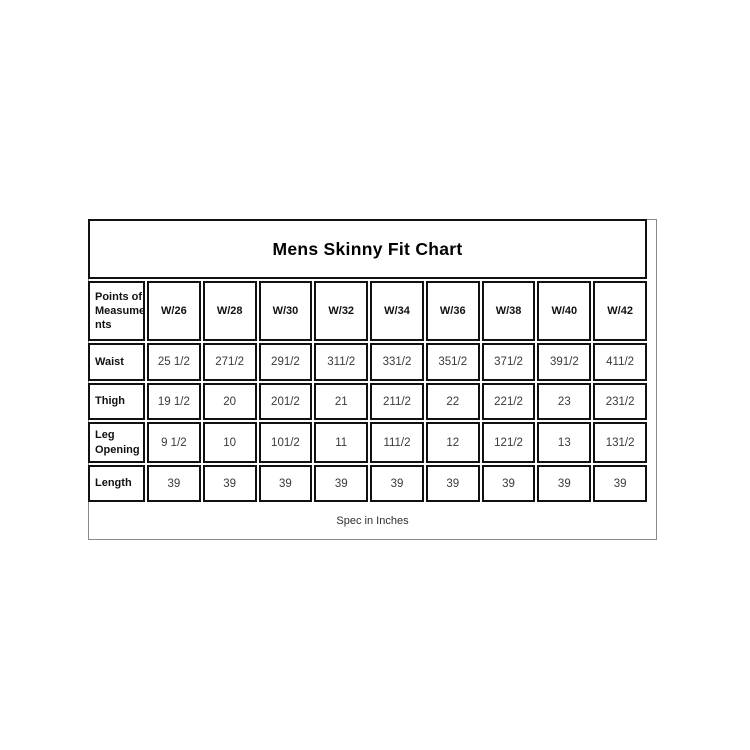 The width and height of the screenshot is (750, 750). What do you see at coordinates (285, 311) in the screenshot?
I see `column-header-w30: W/30` at bounding box center [285, 311].